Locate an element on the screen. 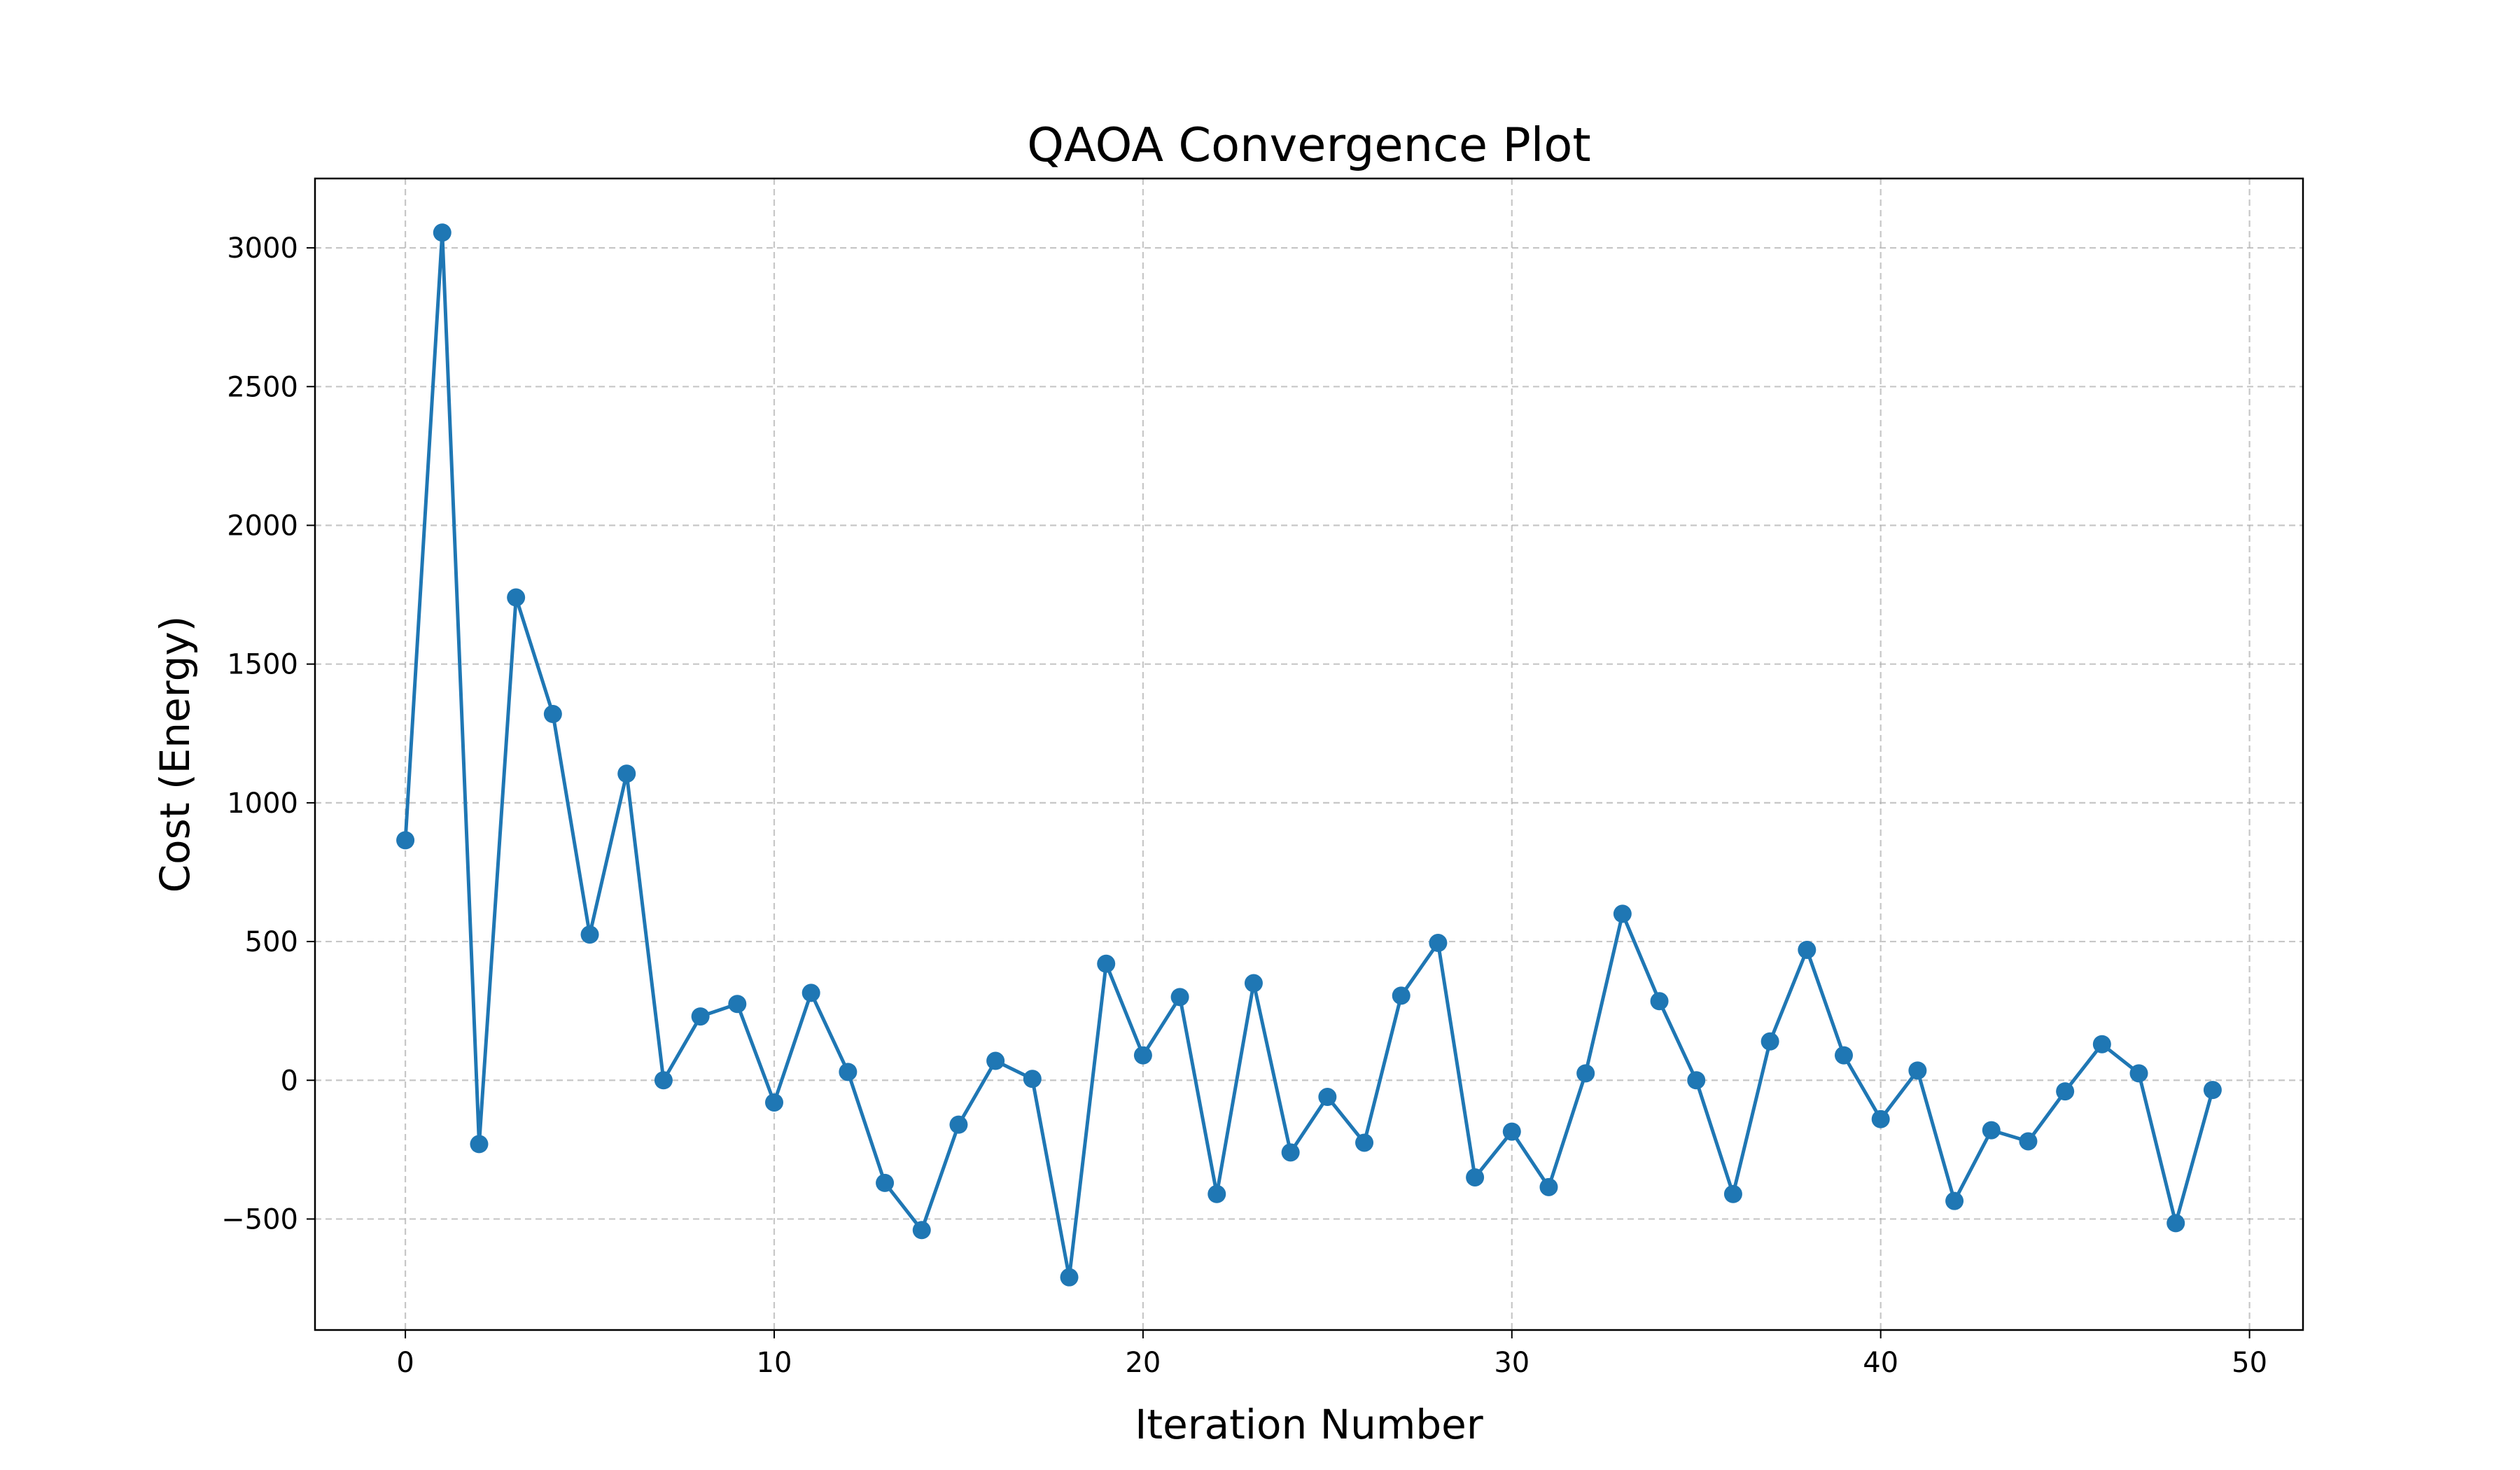 Image resolution: width=2520 pixels, height=1470 pixels. y-tick-label: 0 is located at coordinates (289, 1081).